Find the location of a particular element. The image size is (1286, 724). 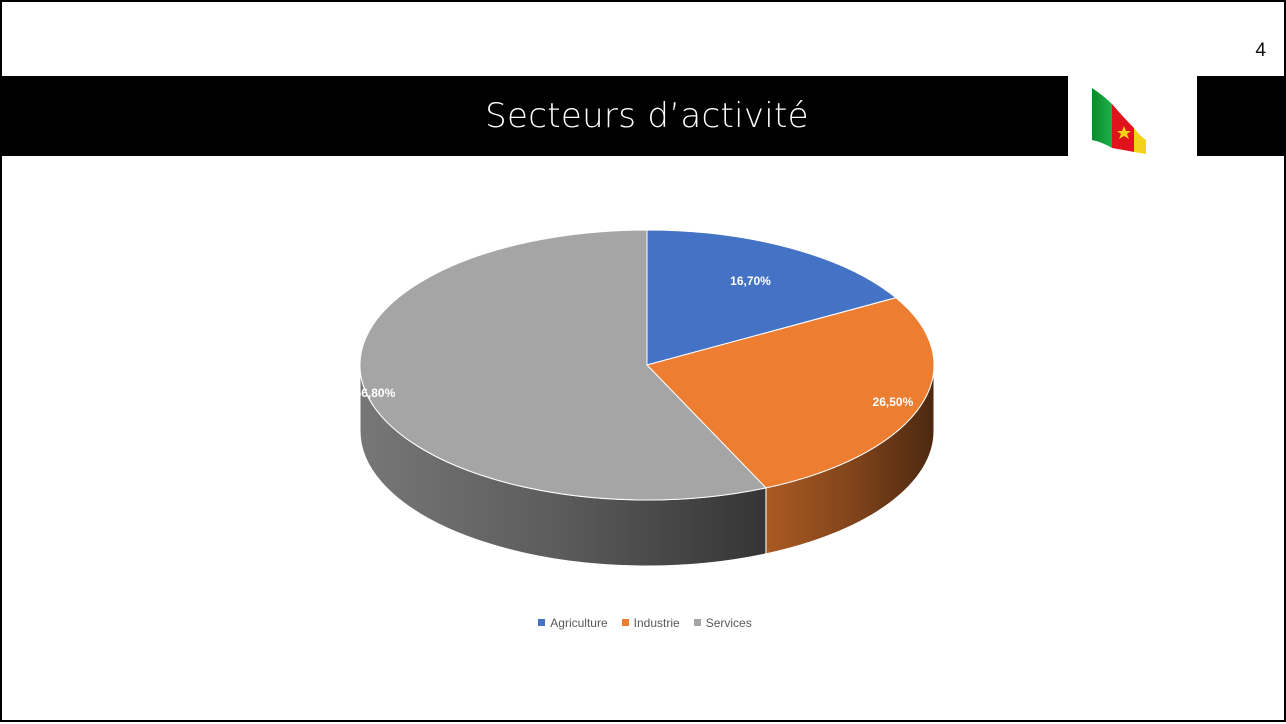

pie-slice-industrie is located at coordinates (790, 393).